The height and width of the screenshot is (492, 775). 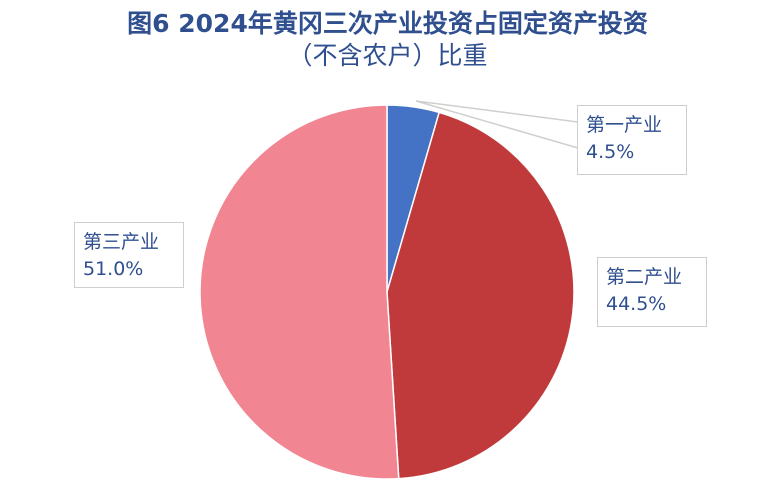 What do you see at coordinates (636, 304) in the screenshot?
I see `slice-label-secondary-value: 44.5%` at bounding box center [636, 304].